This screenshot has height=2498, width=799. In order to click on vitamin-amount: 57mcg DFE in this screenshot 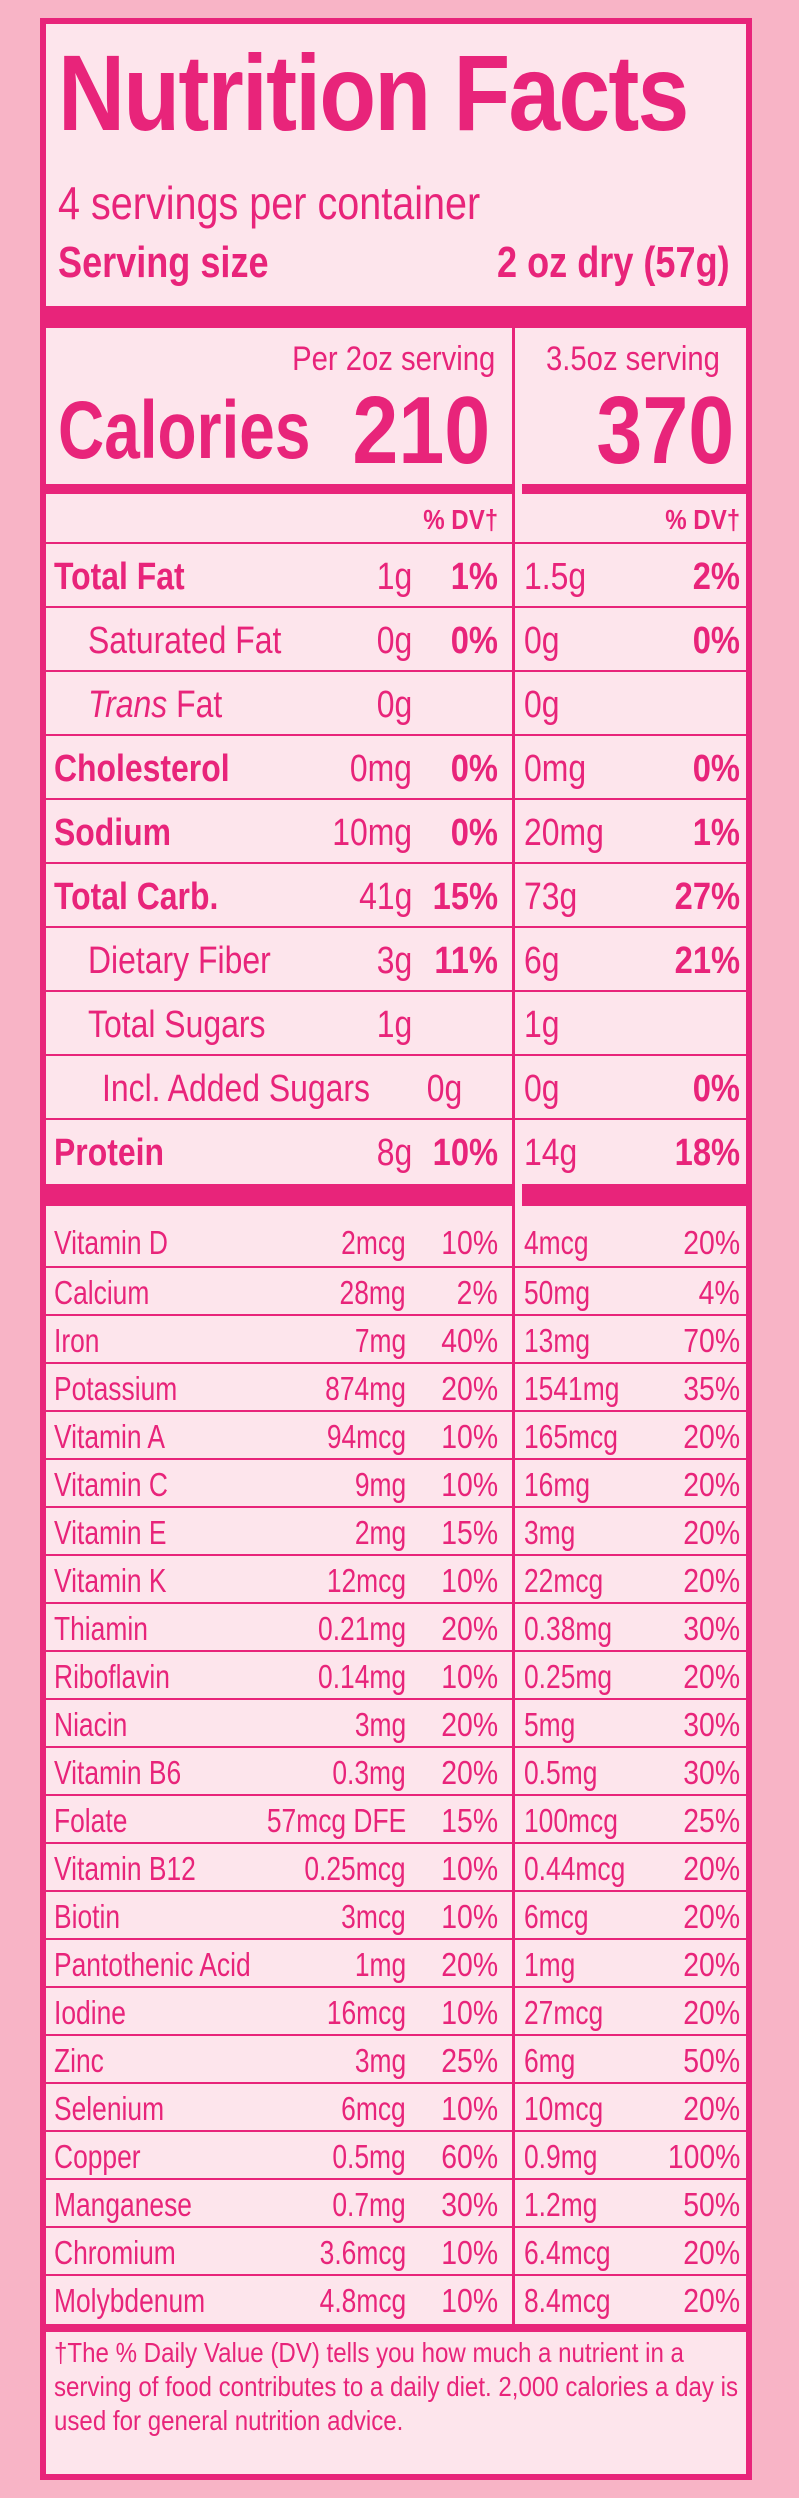, I will do `click(336, 1820)`.